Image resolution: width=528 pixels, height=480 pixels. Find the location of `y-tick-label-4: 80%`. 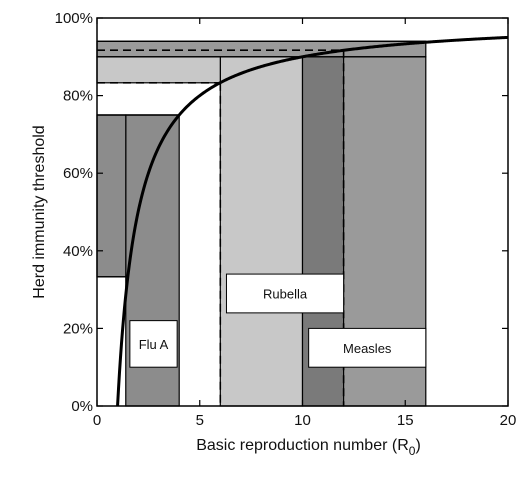

y-tick-label-4: 80% is located at coordinates (78, 96).